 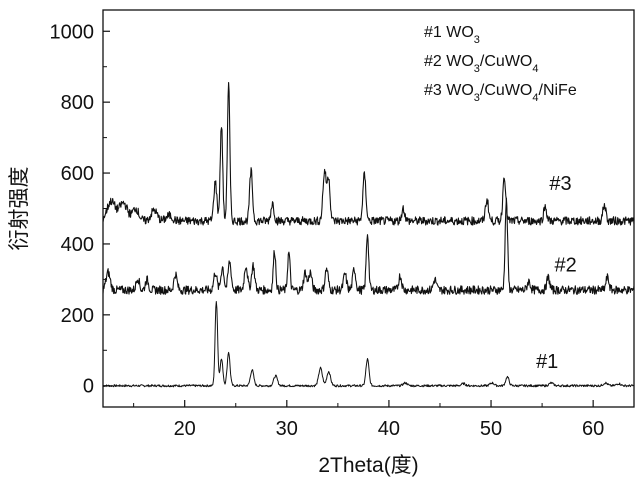 I want to click on legend-entry-id: #2, so click(x=433, y=61).